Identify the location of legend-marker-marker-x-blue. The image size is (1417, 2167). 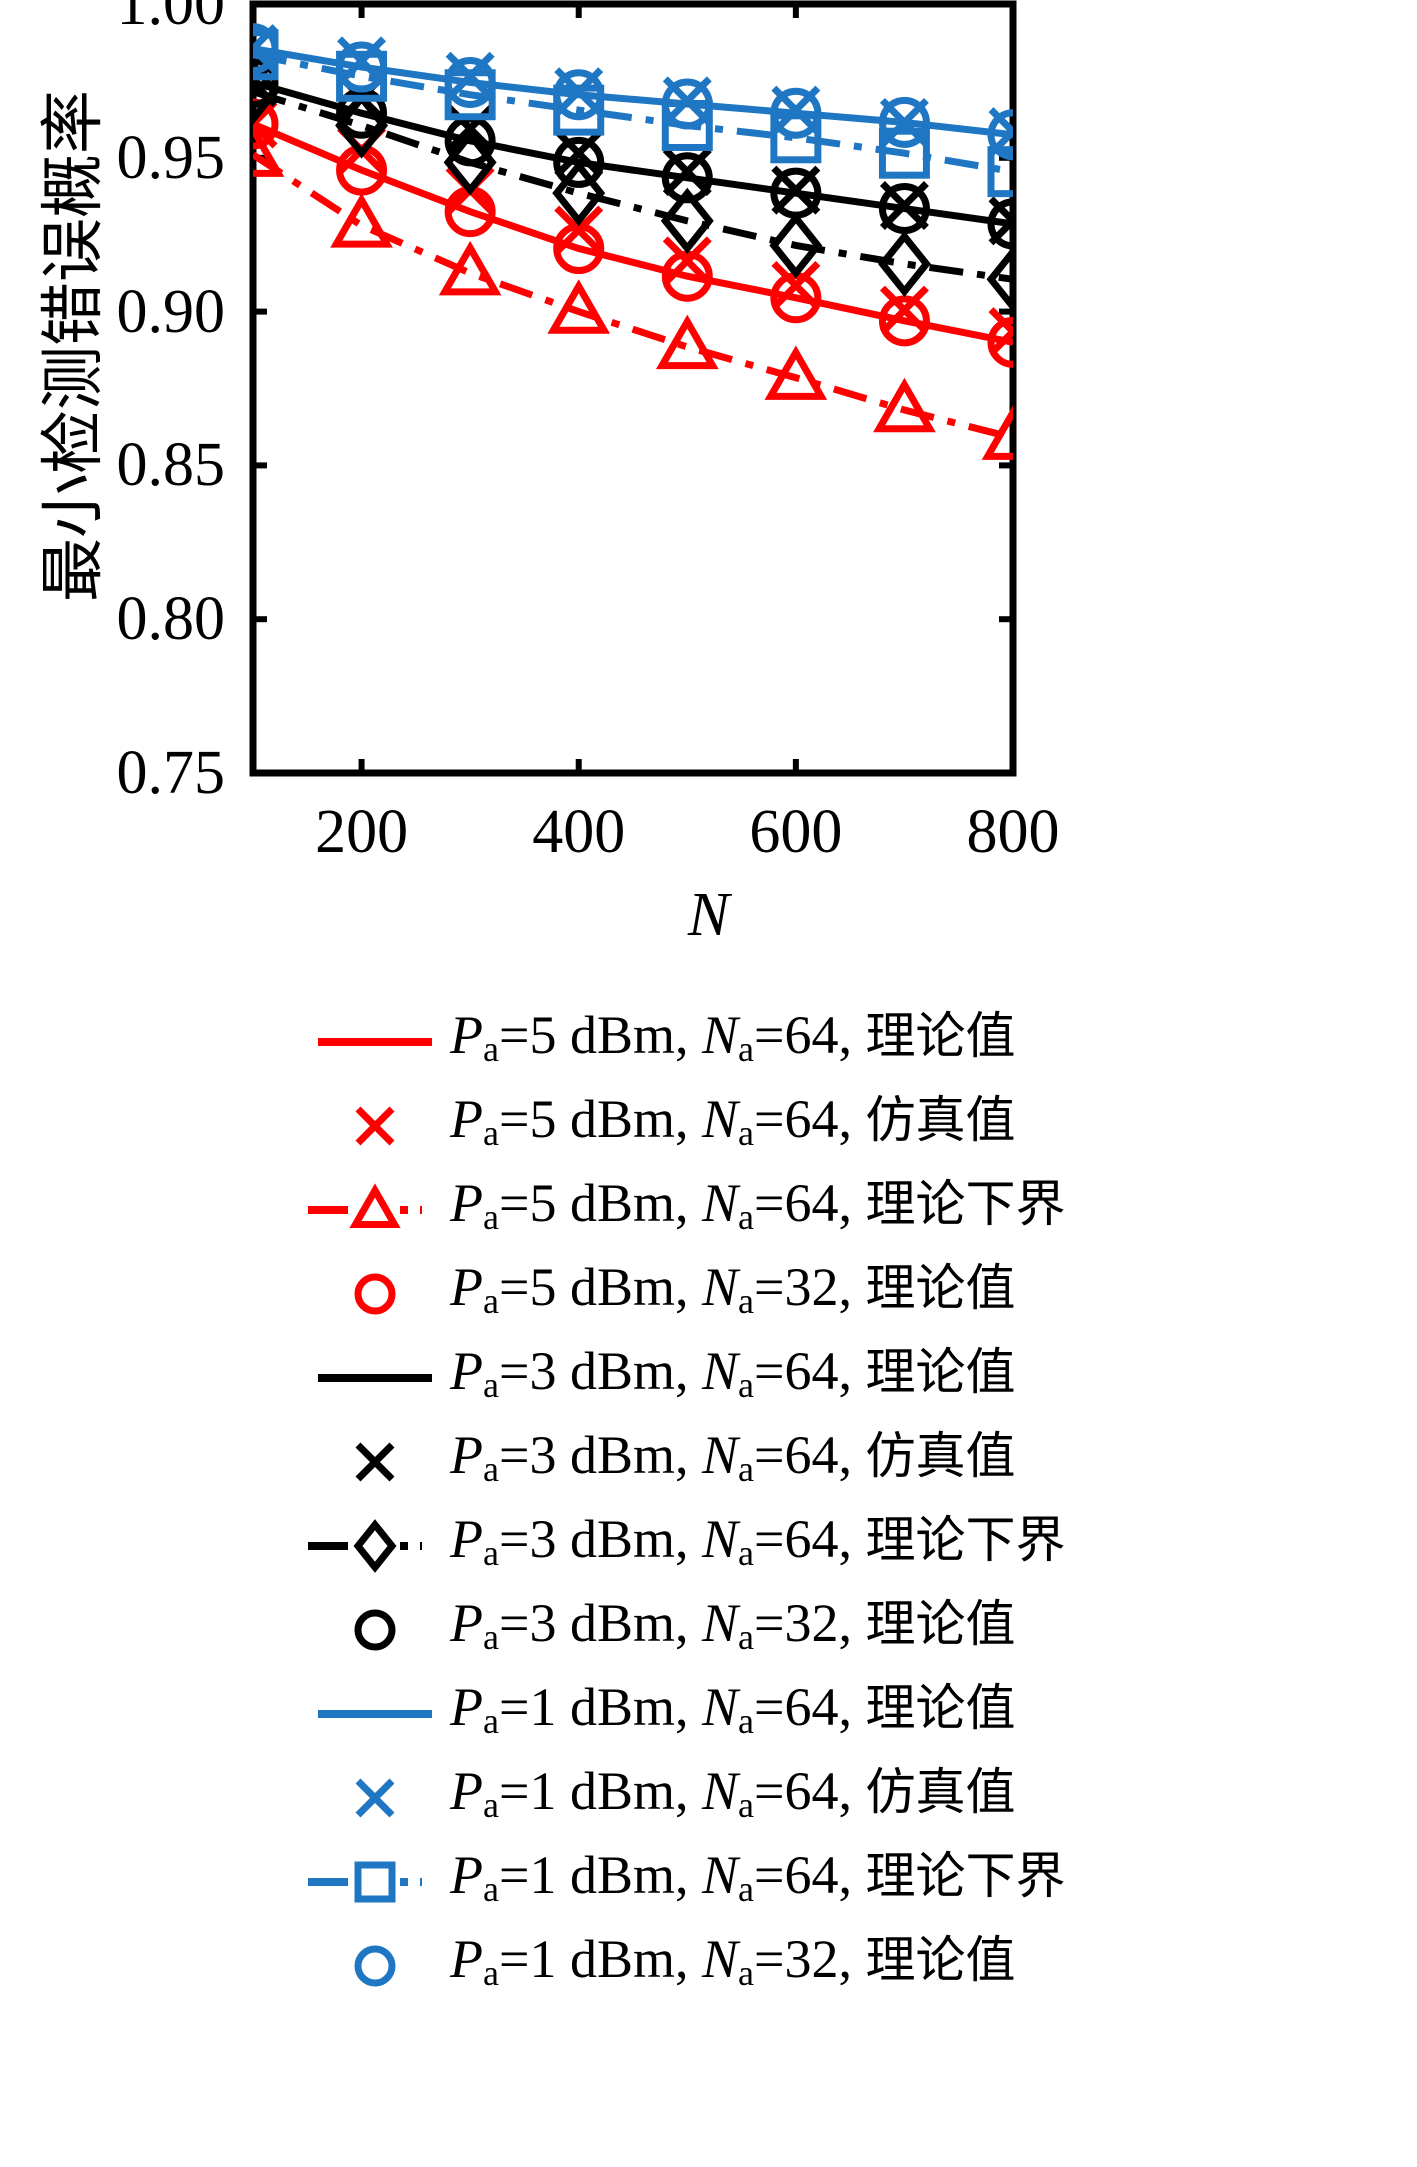
(375, 1798).